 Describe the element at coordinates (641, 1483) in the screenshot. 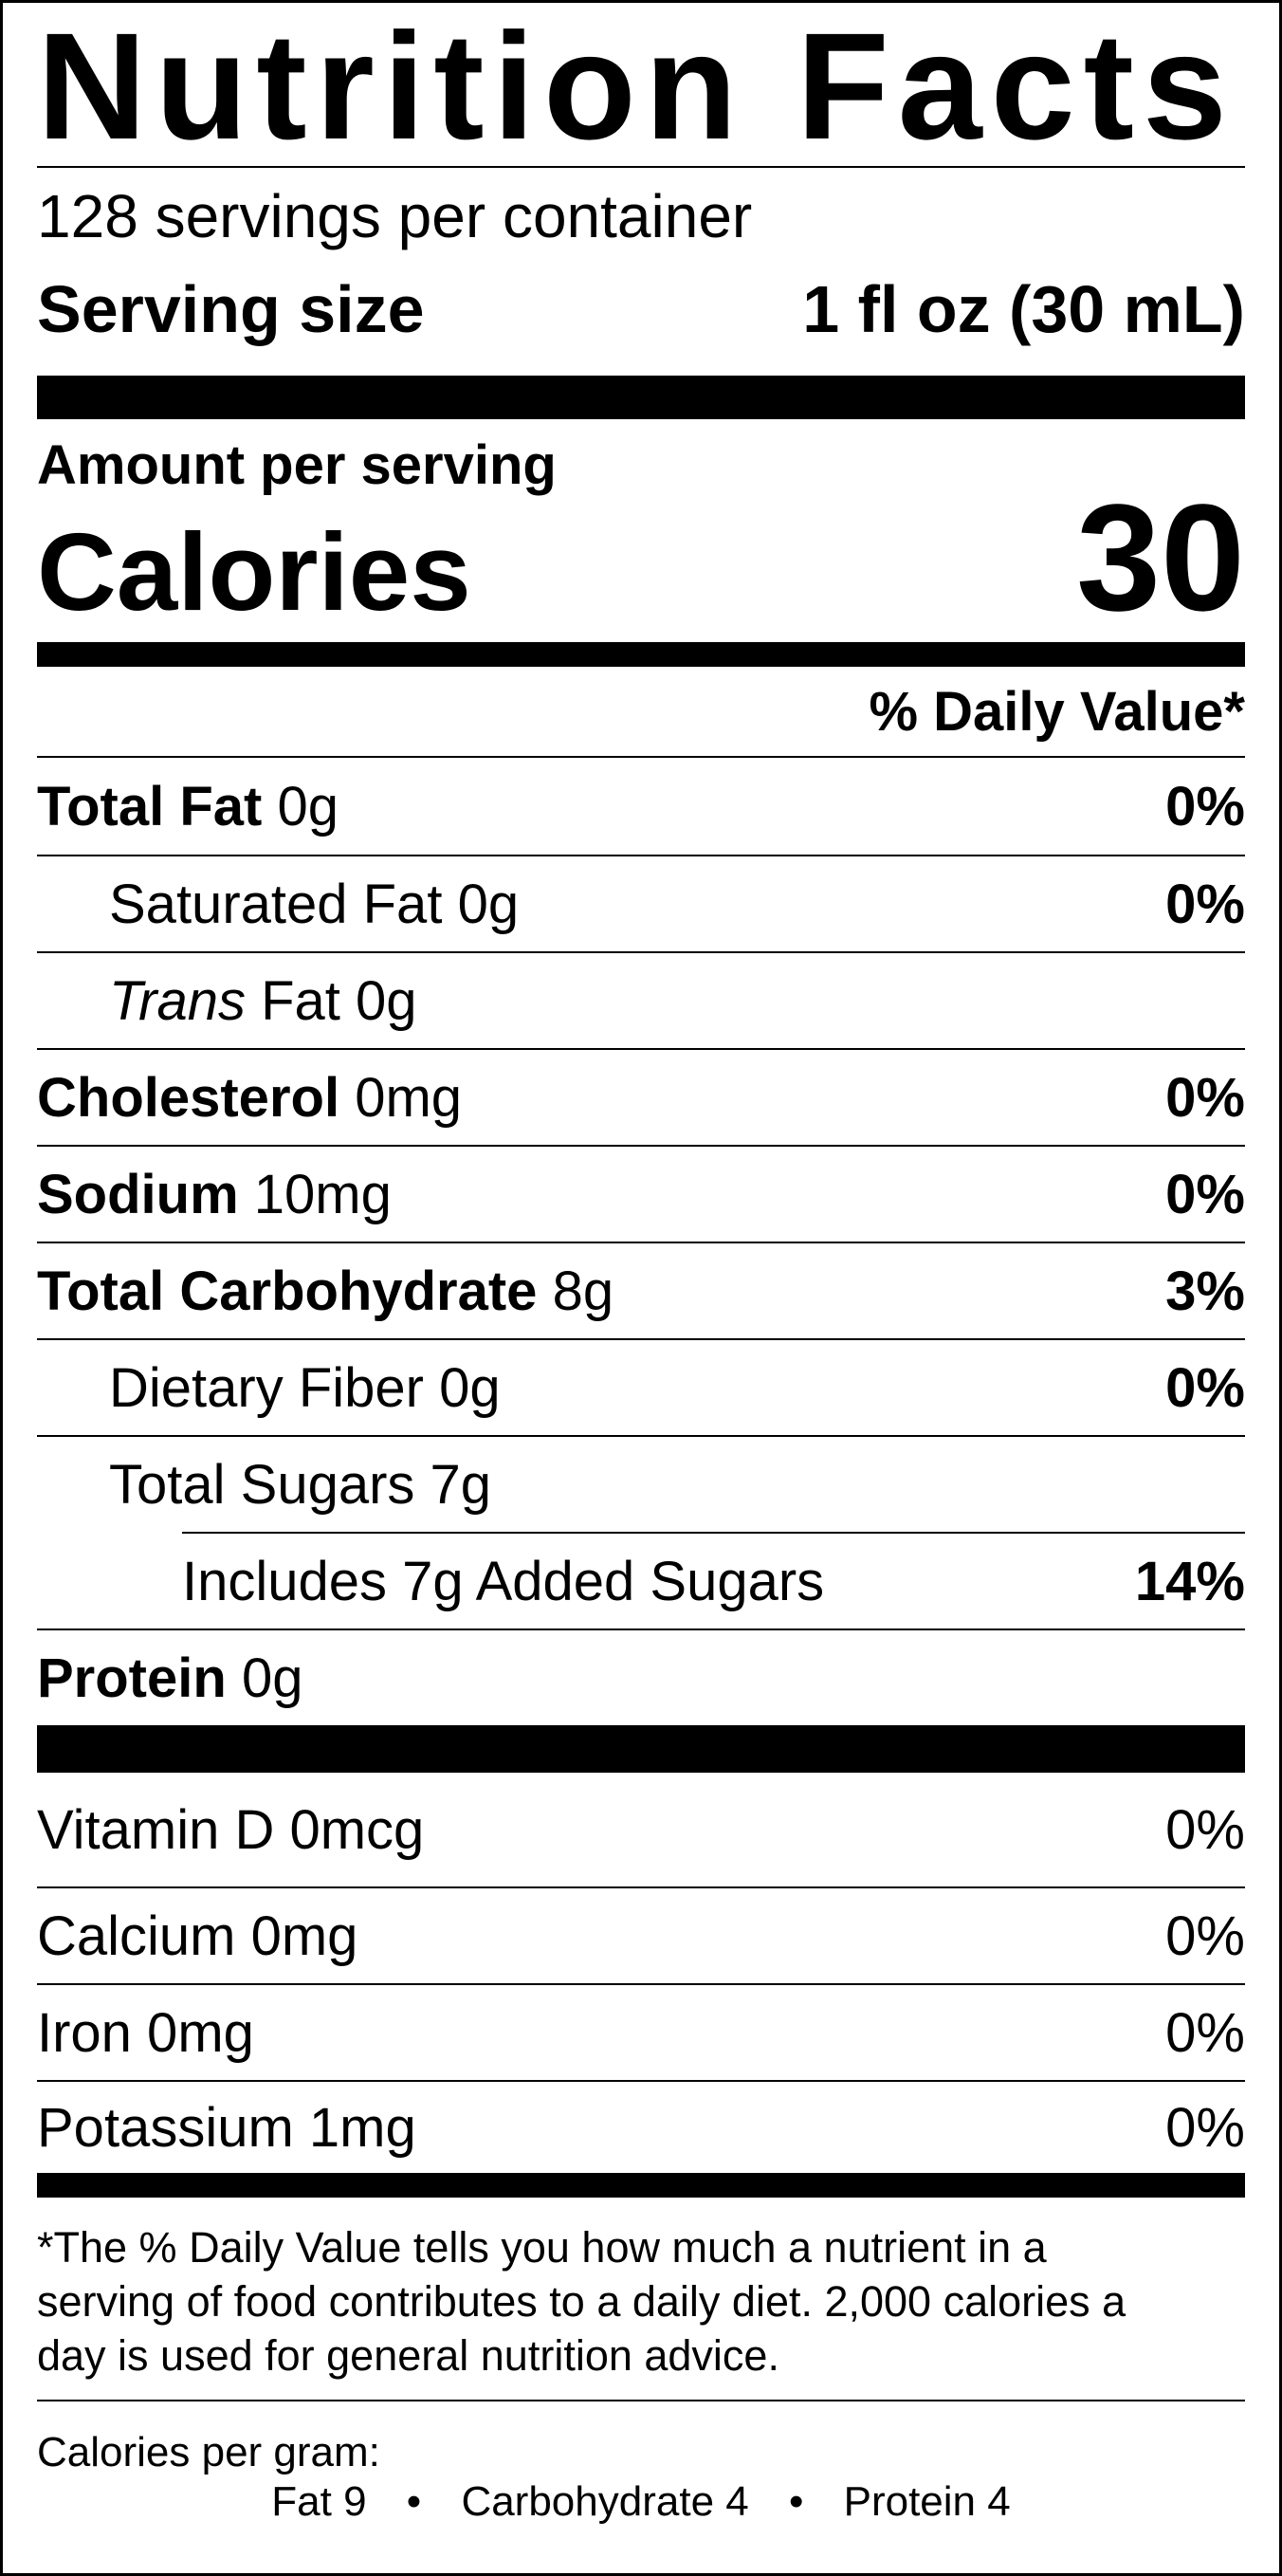

I see `nutrient-row: Total Sugars 7g` at that location.